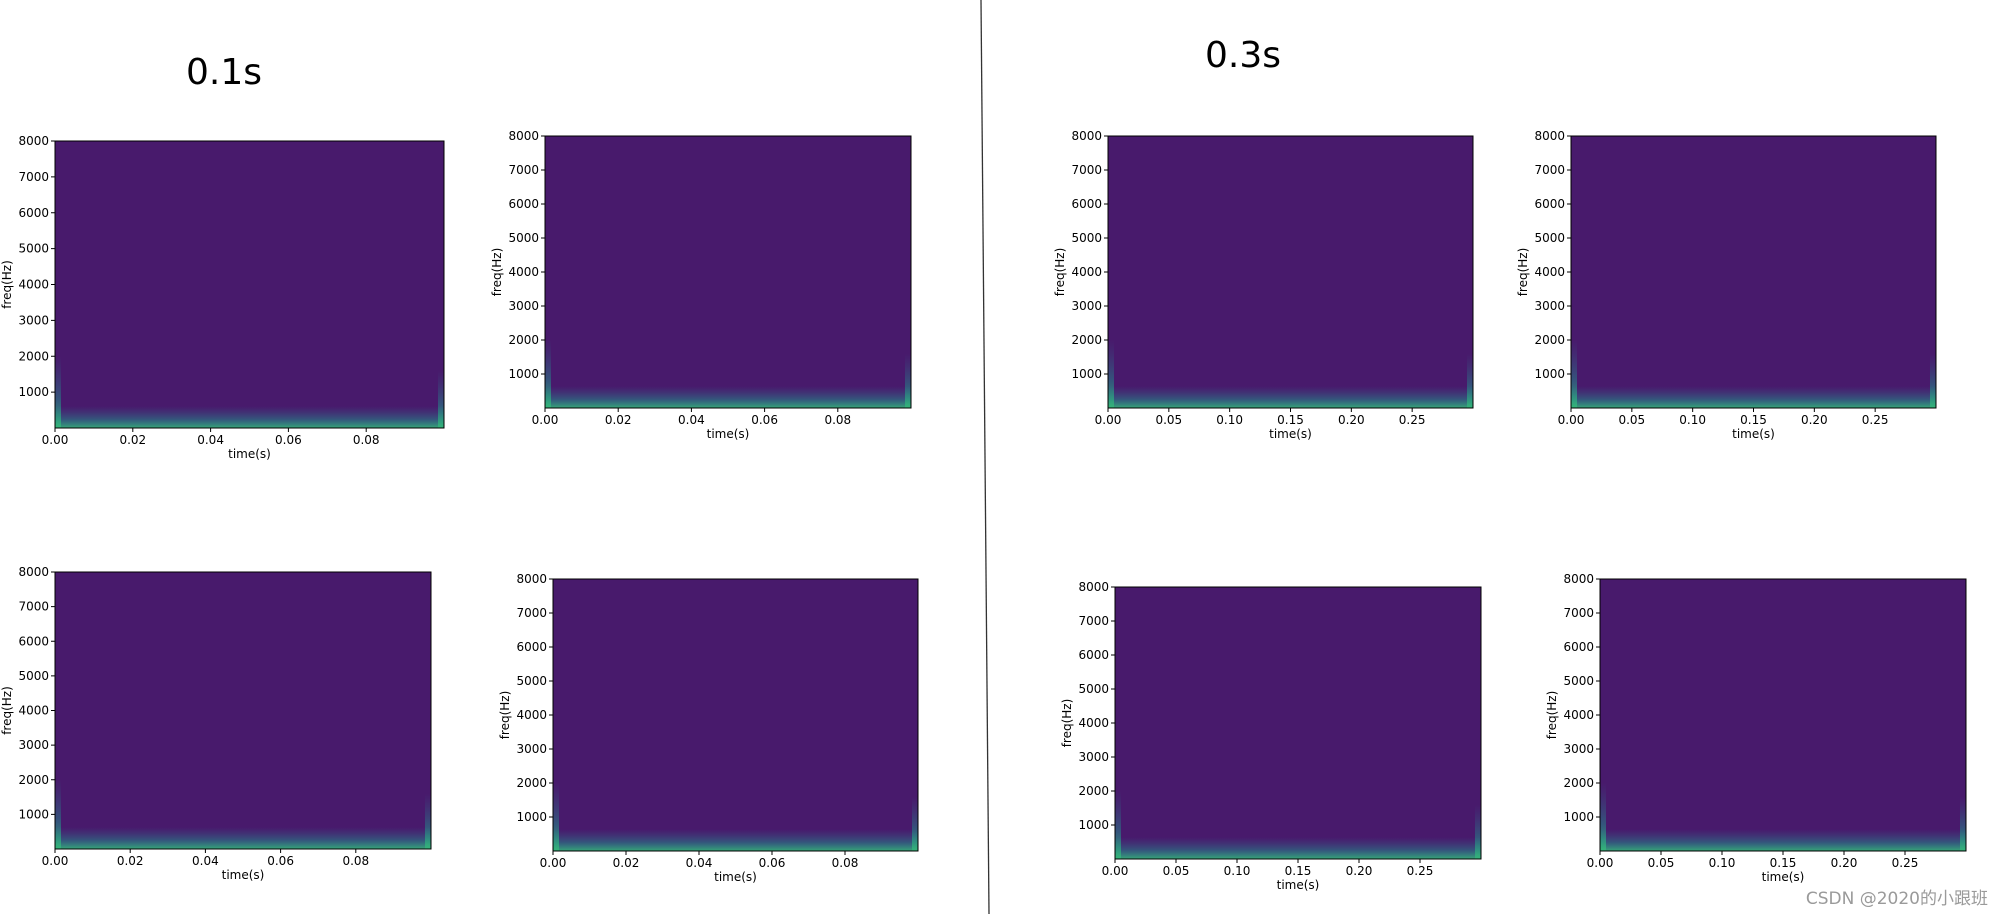 The image size is (1995, 914). What do you see at coordinates (1290, 420) in the screenshot?
I see `x-tick-label: 0.15` at bounding box center [1290, 420].